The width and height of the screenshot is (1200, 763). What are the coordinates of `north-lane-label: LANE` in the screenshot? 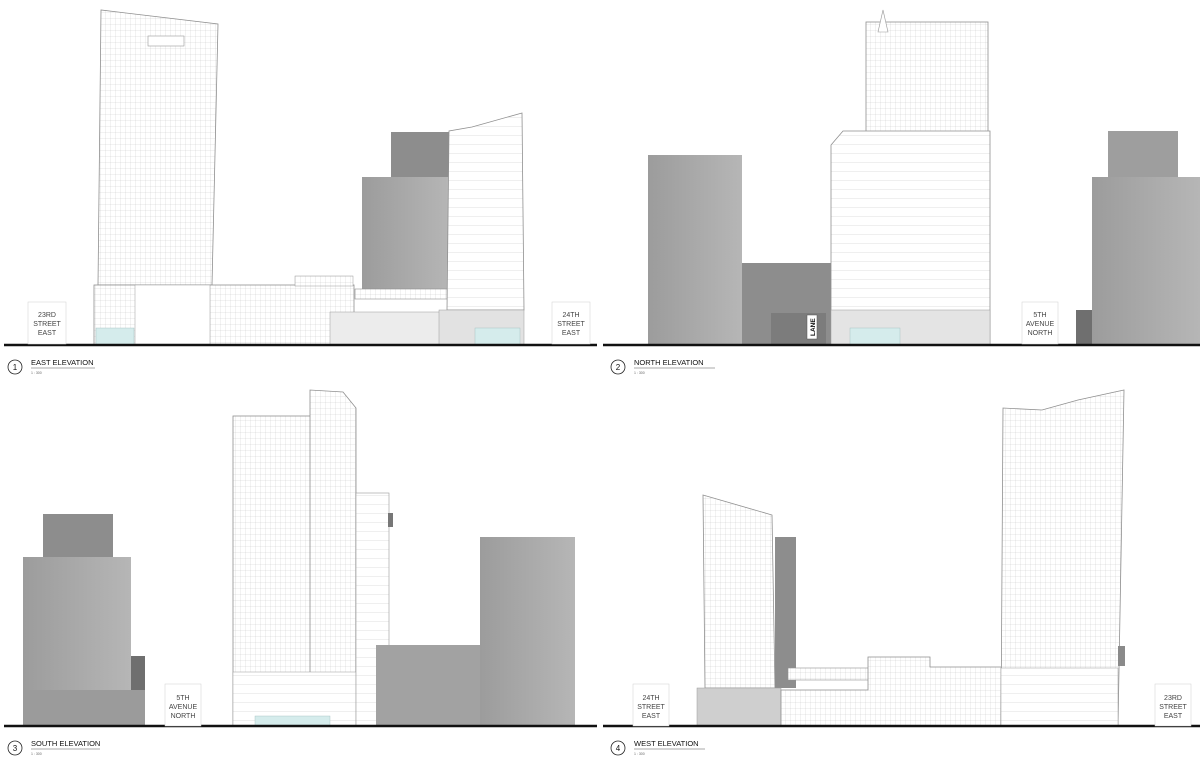 It's located at (812, 327).